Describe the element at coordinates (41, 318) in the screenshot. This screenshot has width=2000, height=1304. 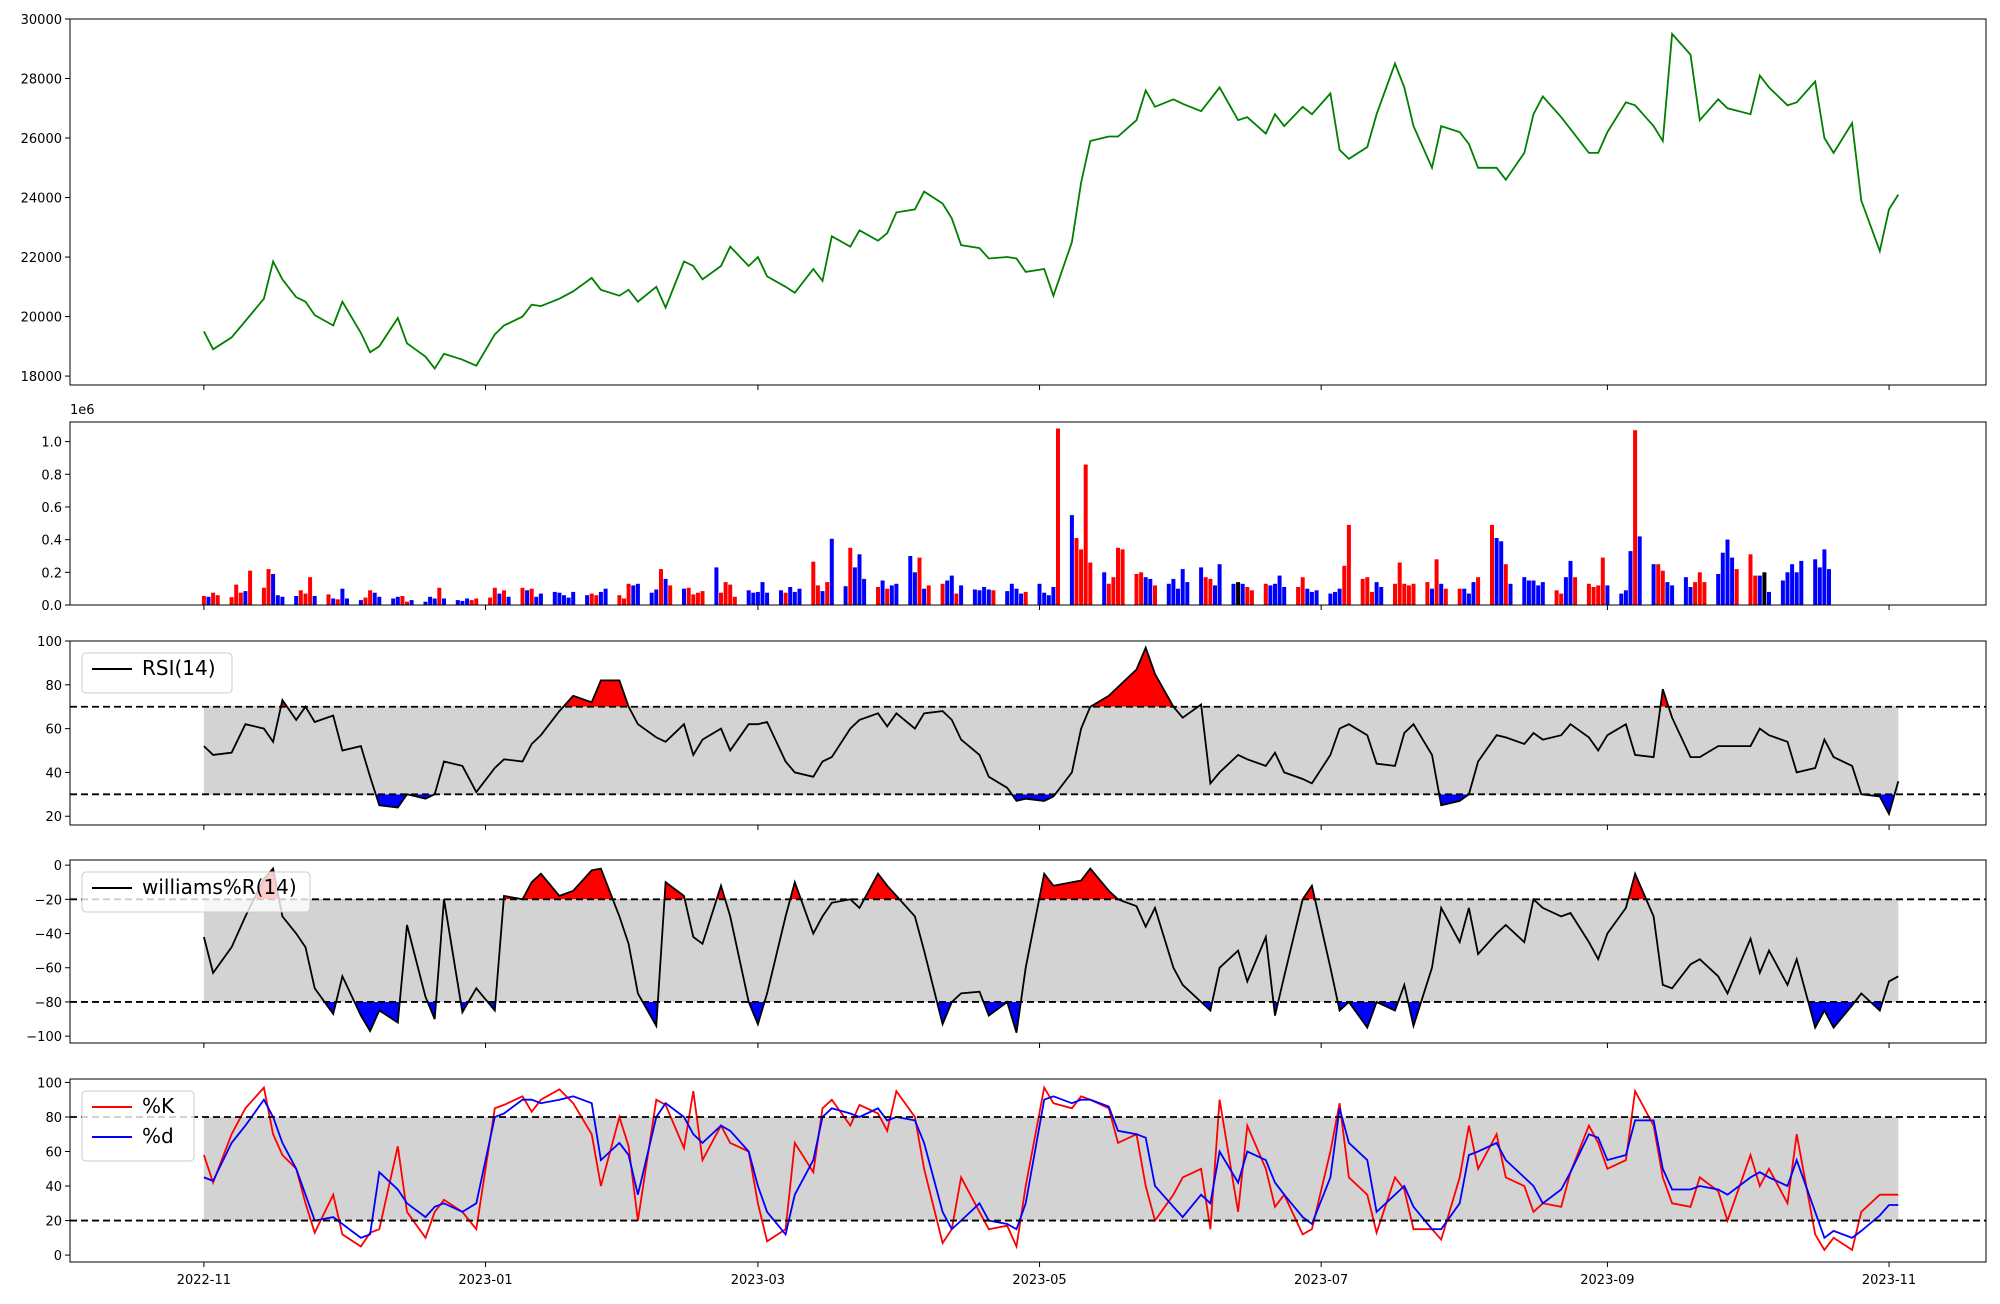
I see `y-tick-label: 20000` at that location.